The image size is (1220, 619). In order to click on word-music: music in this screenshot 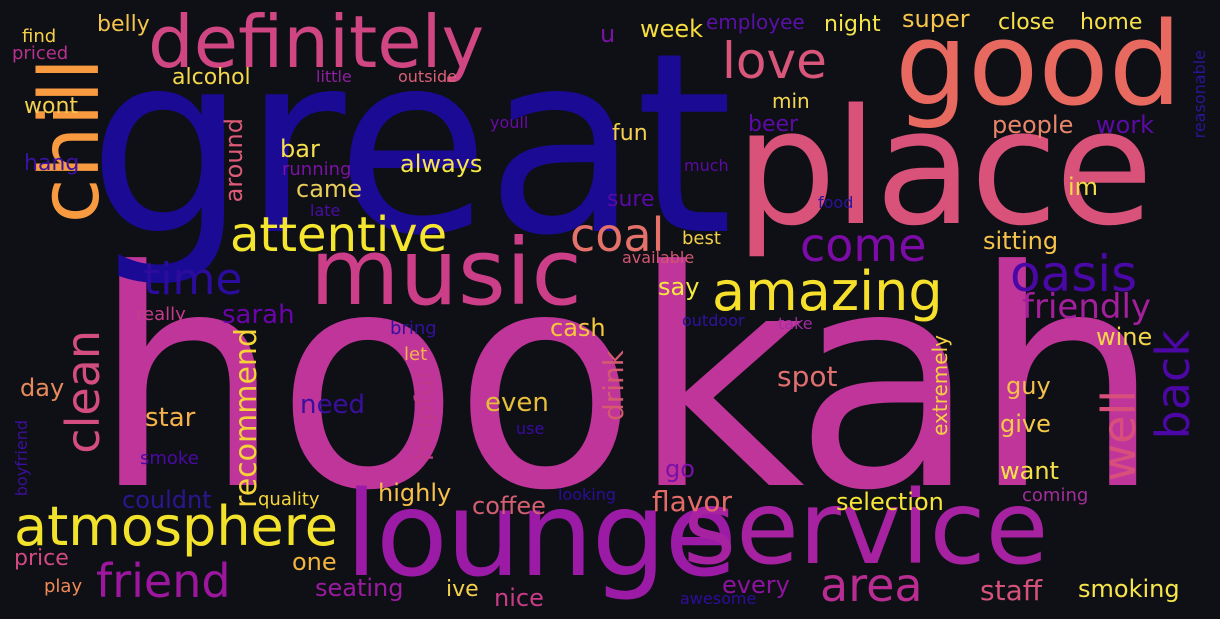, I will do `click(446, 272)`.